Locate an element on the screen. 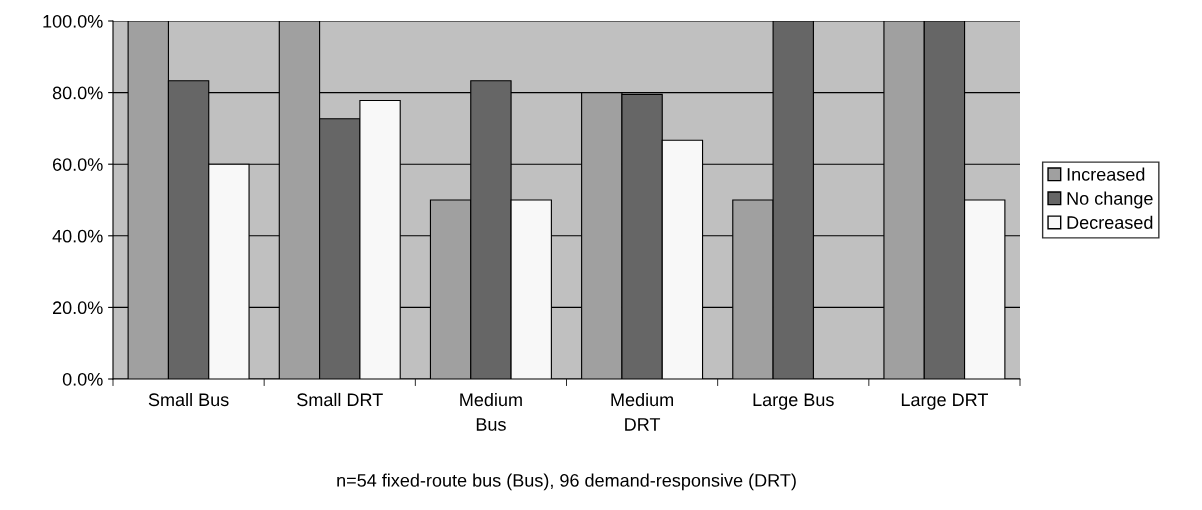  y-tick-label: 0.0% is located at coordinates (82, 379).